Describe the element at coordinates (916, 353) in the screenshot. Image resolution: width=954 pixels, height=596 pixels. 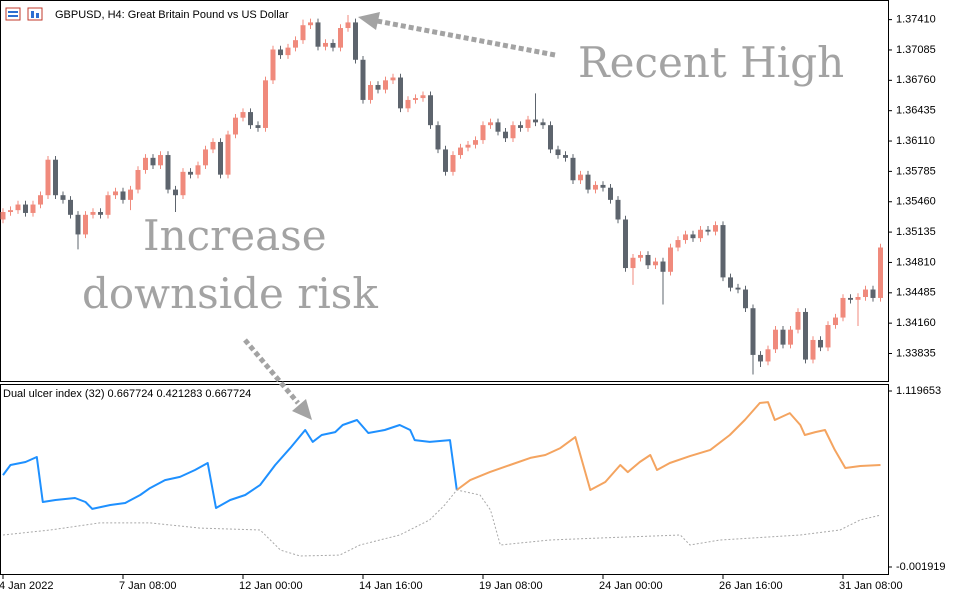
I see `y-tick-label: 1.33835` at that location.